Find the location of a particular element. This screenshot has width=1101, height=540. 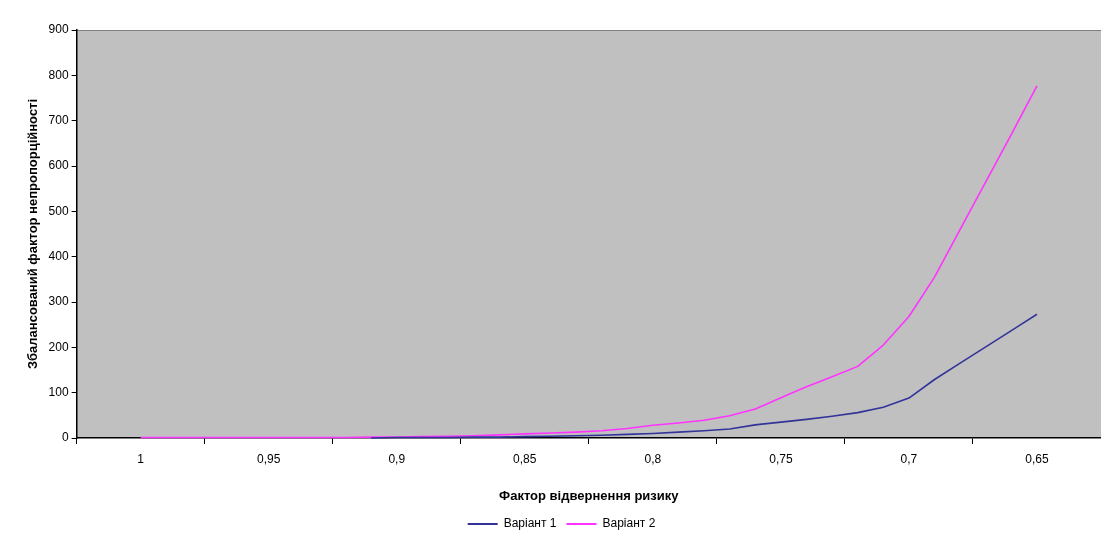

x-tick-label: 0,75 is located at coordinates (781, 458).